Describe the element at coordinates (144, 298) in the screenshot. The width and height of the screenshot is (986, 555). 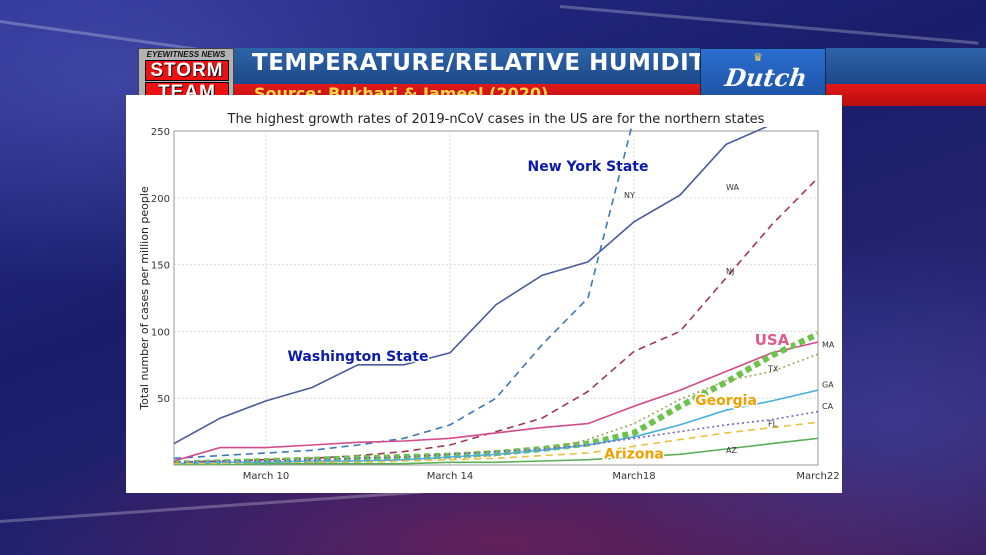
I see `y-axis-label: Total number of cases per million people` at that location.